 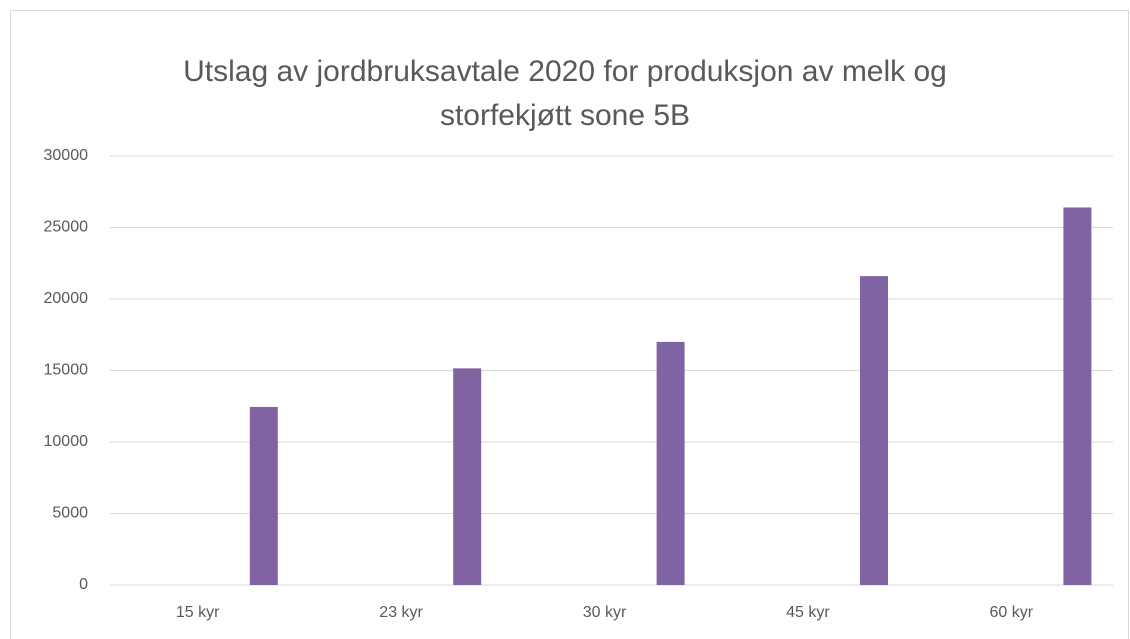 I want to click on y-tick-label: 5000, so click(x=70, y=513).